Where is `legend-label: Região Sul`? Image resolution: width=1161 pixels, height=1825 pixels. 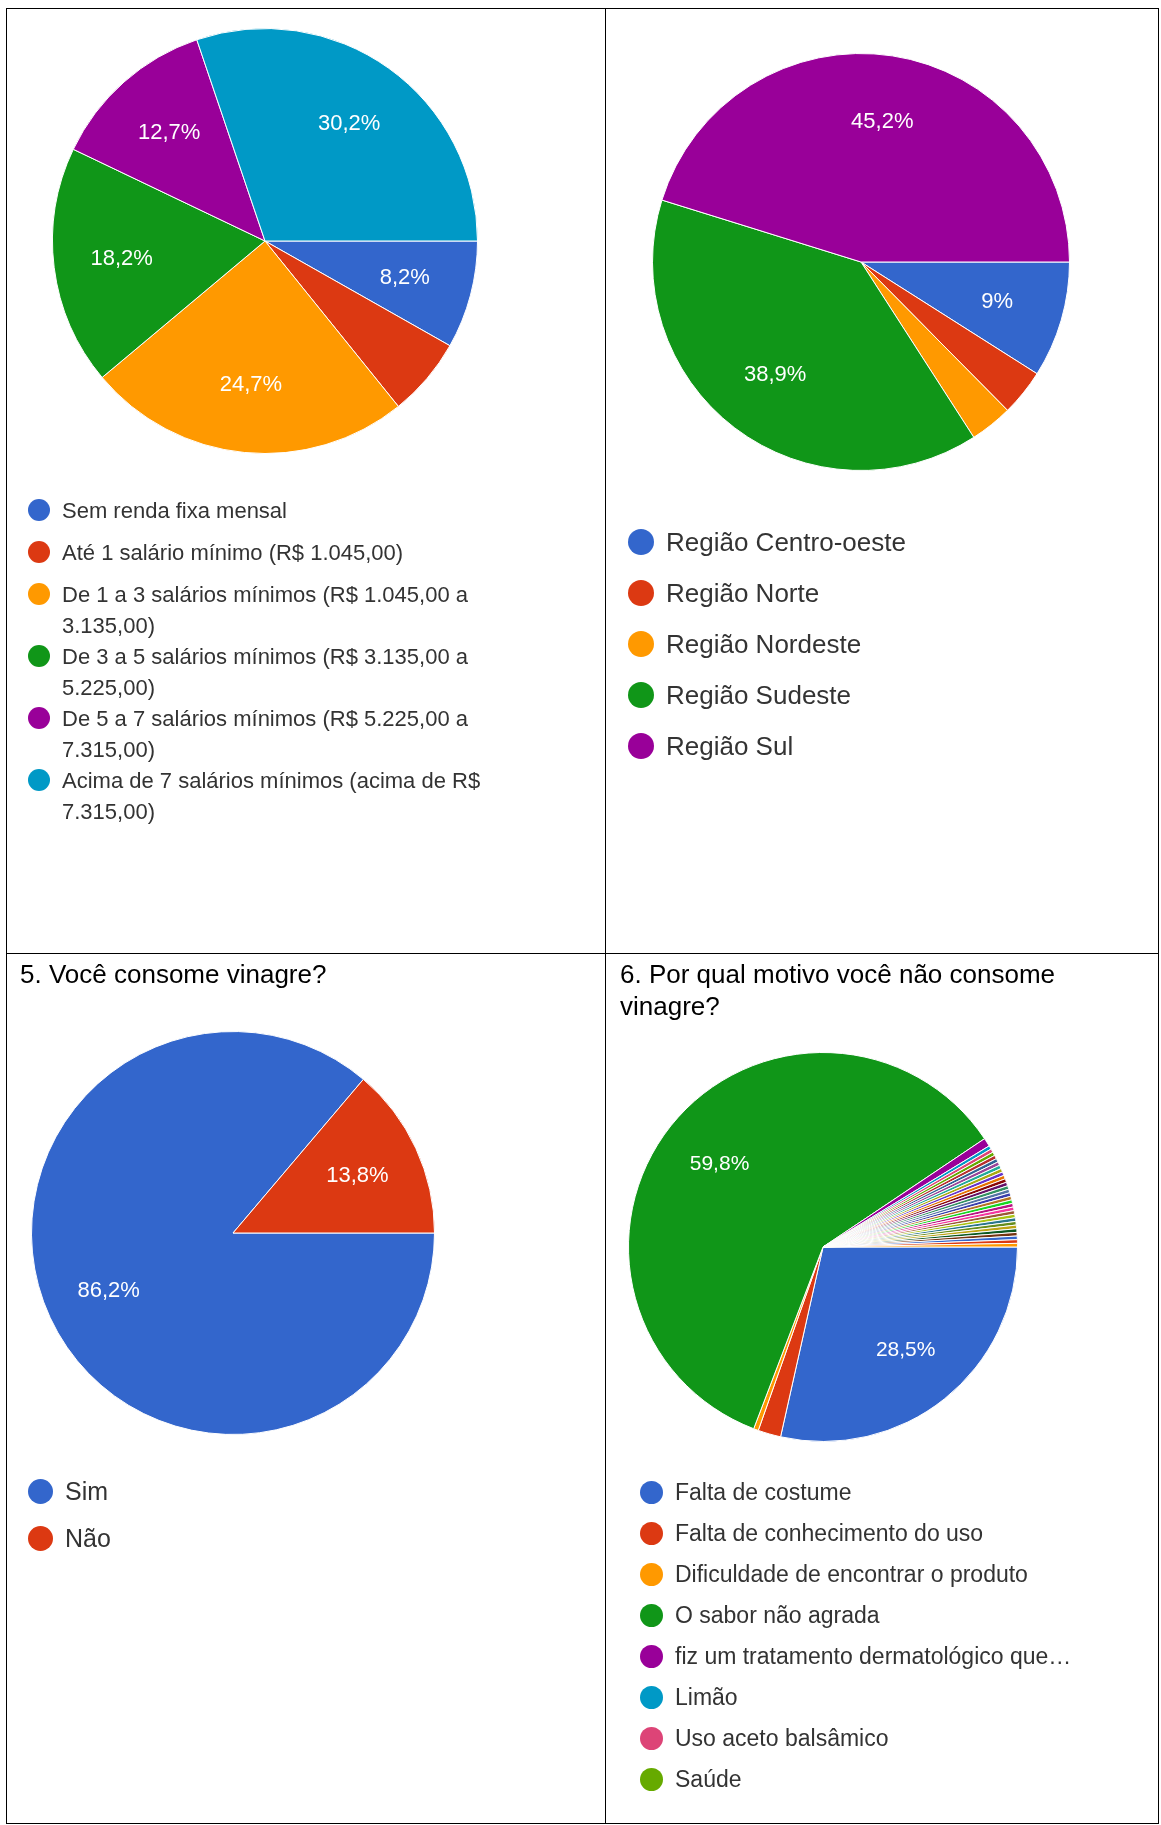 legend-label: Região Sul is located at coordinates (730, 746).